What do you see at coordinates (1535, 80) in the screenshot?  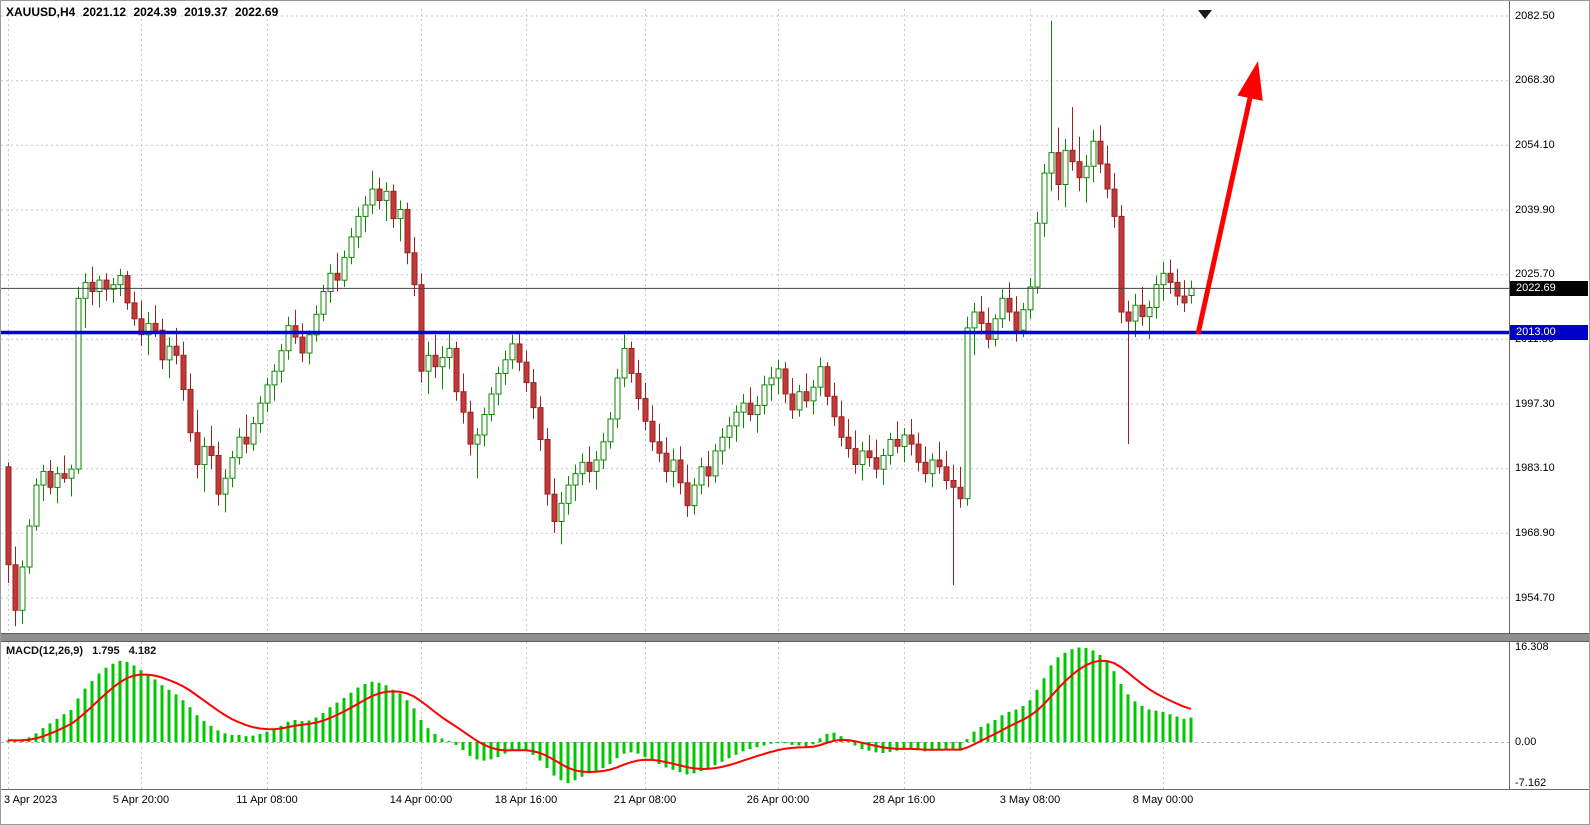 I see `price-axis-label: 2068.30` at bounding box center [1535, 80].